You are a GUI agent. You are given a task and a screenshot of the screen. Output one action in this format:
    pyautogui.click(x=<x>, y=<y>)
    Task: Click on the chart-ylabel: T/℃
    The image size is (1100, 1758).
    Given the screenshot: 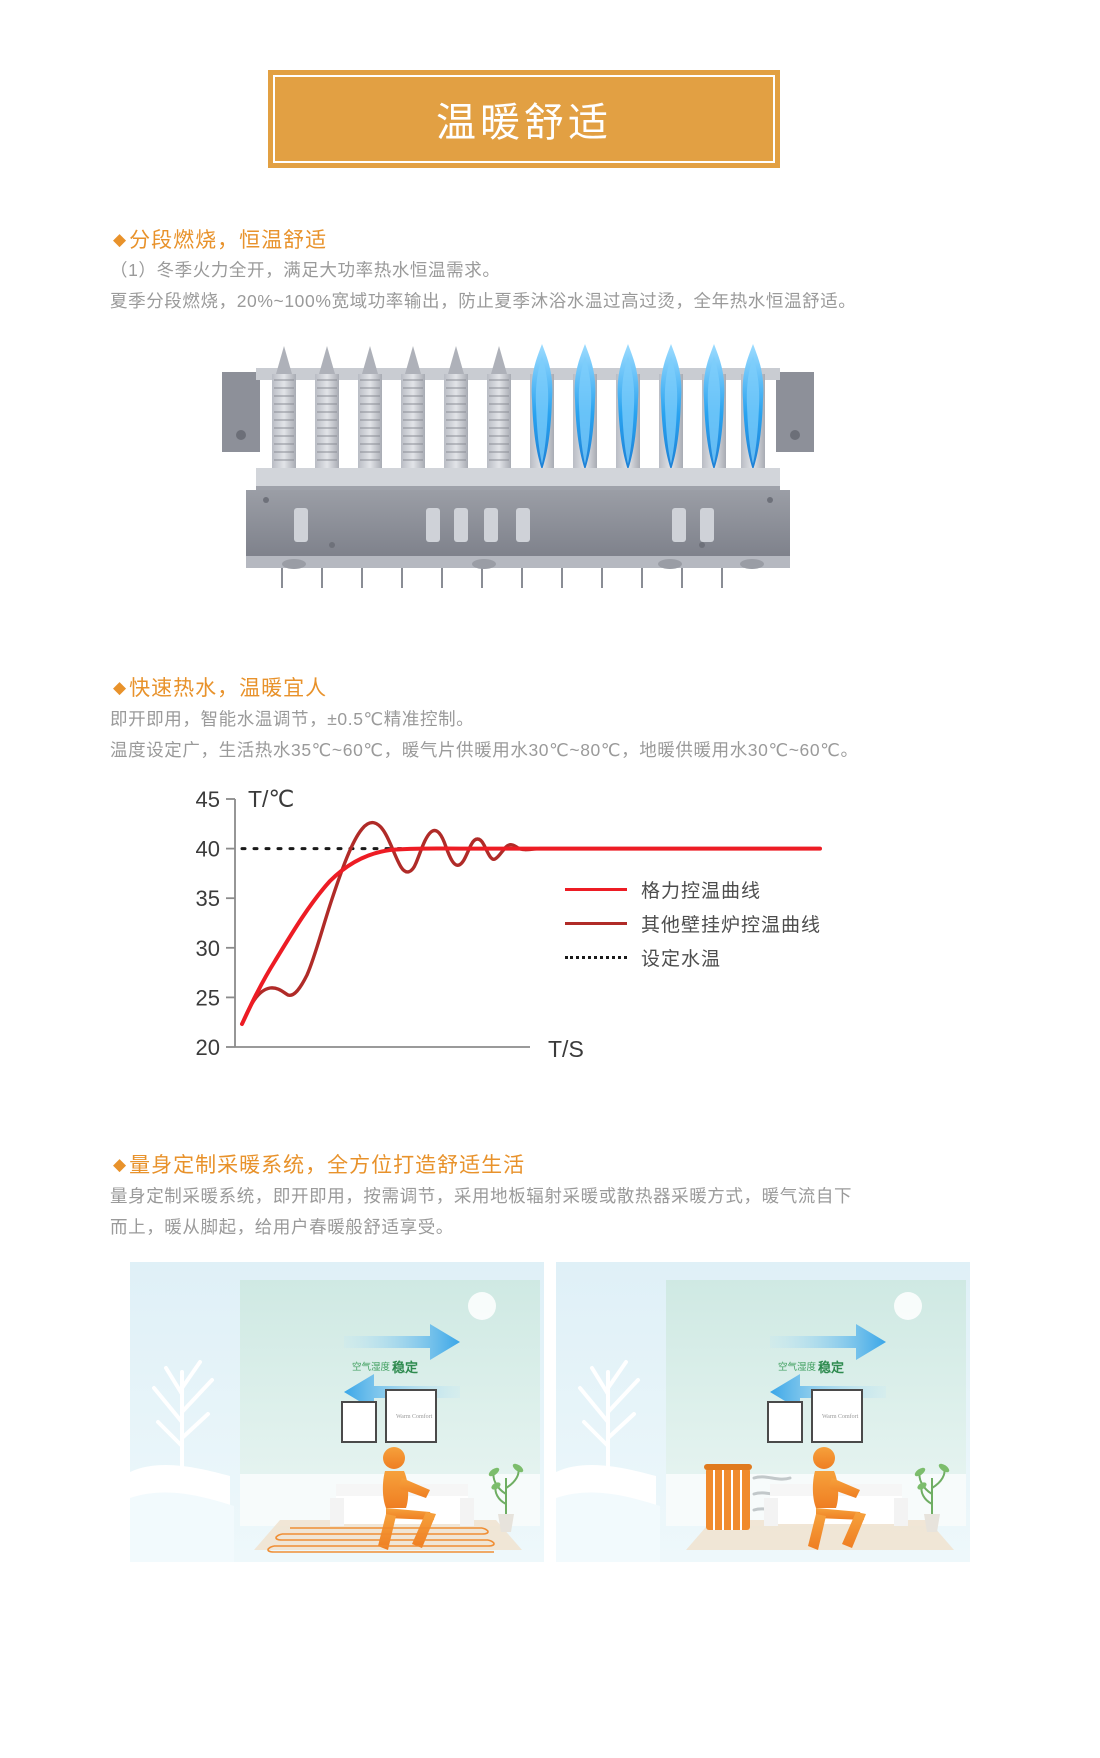 What is the action you would take?
    pyautogui.click(x=271, y=799)
    